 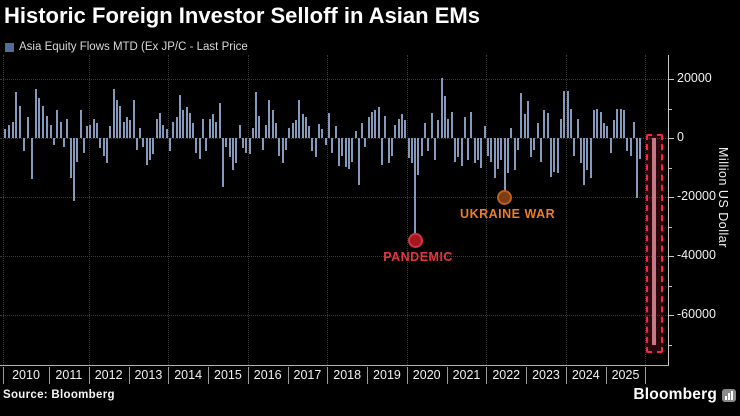 I want to click on y-major-tick, so click(x=671, y=315).